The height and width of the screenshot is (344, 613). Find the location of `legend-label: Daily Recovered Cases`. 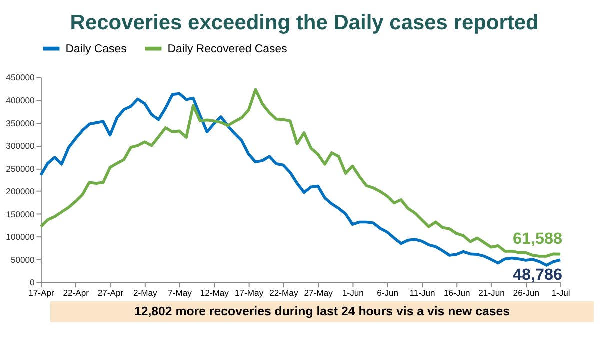

legend-label: Daily Recovered Cases is located at coordinates (228, 50).